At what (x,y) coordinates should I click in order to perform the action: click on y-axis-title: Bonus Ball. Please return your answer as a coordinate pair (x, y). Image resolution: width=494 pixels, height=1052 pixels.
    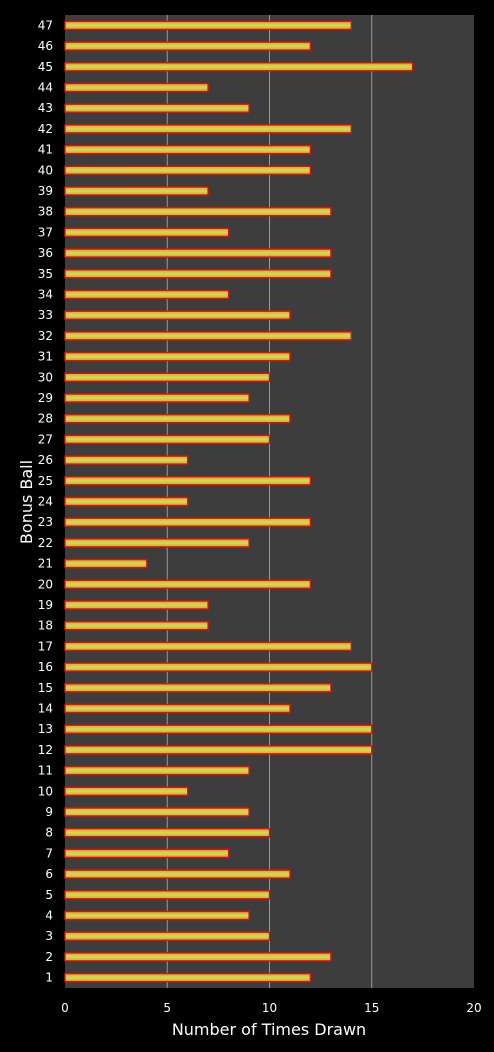
    Looking at the image, I should click on (26, 502).